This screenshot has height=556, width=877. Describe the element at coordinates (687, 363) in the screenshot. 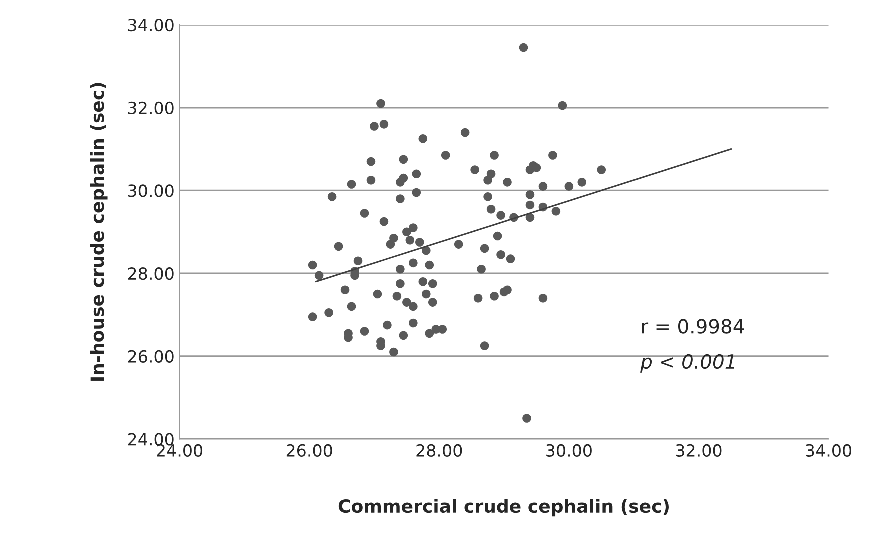

I see `annotation: p < 0.001` at that location.